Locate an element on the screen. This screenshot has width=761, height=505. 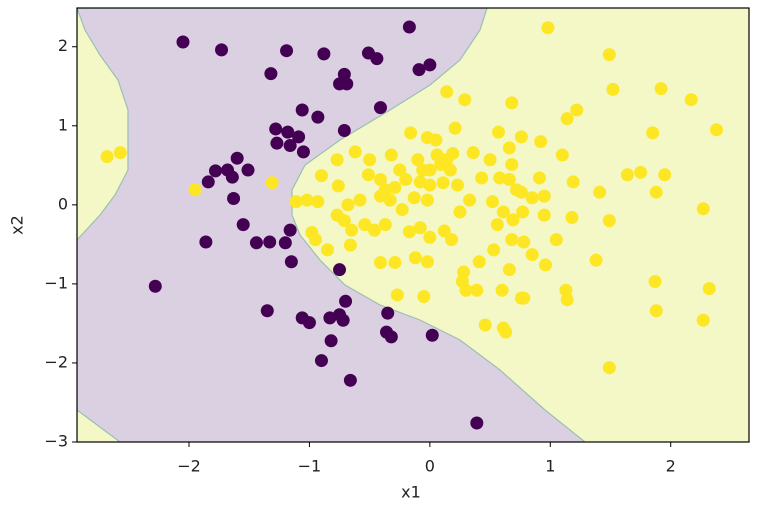
y-tick-label: −1 is located at coordinates (56, 282).